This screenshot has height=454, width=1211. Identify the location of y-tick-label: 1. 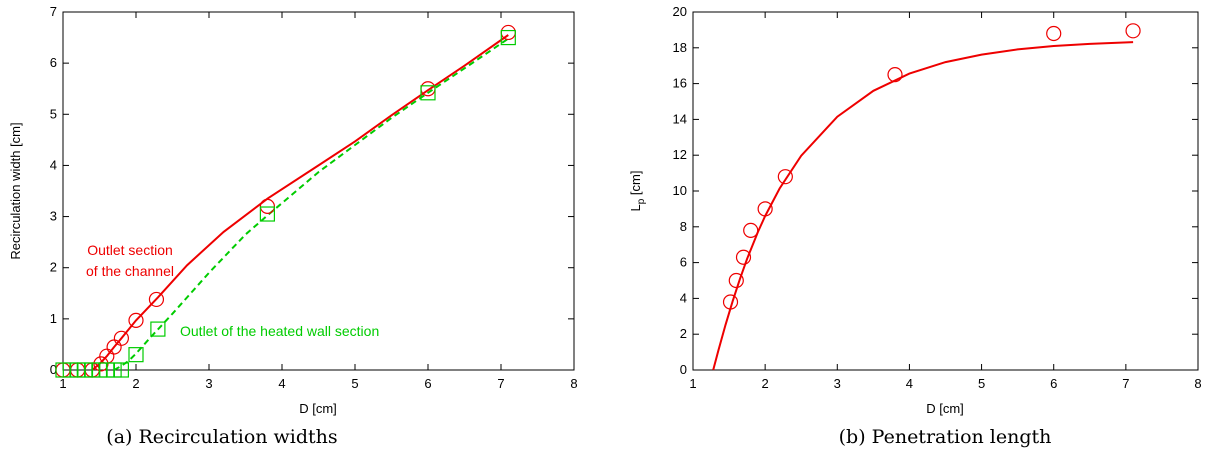
(53, 318).